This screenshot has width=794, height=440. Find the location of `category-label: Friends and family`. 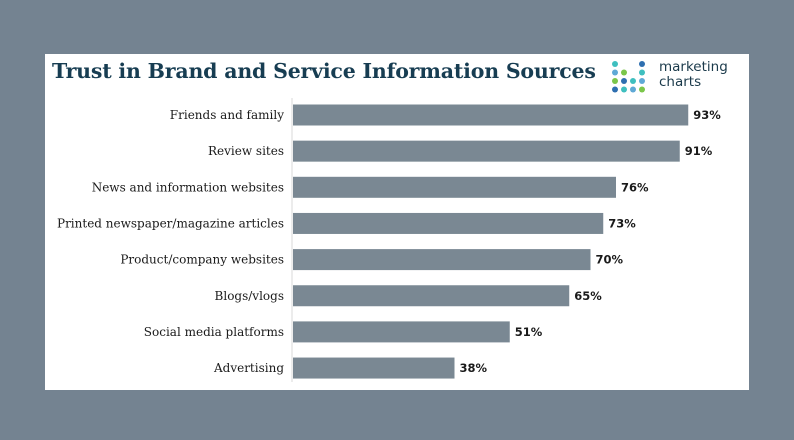

category-label: Friends and family is located at coordinates (227, 115).